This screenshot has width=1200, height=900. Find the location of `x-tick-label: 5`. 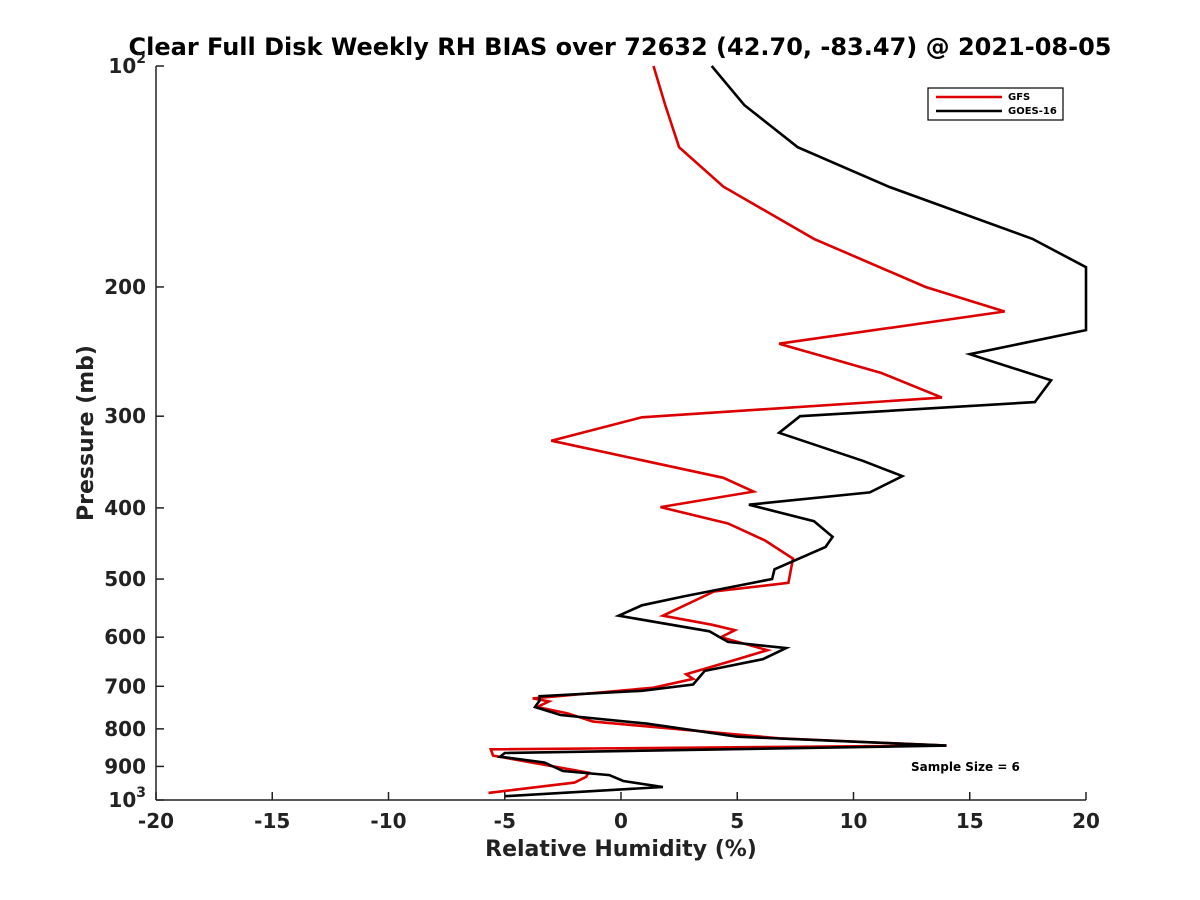

x-tick-label: 5 is located at coordinates (737, 821).